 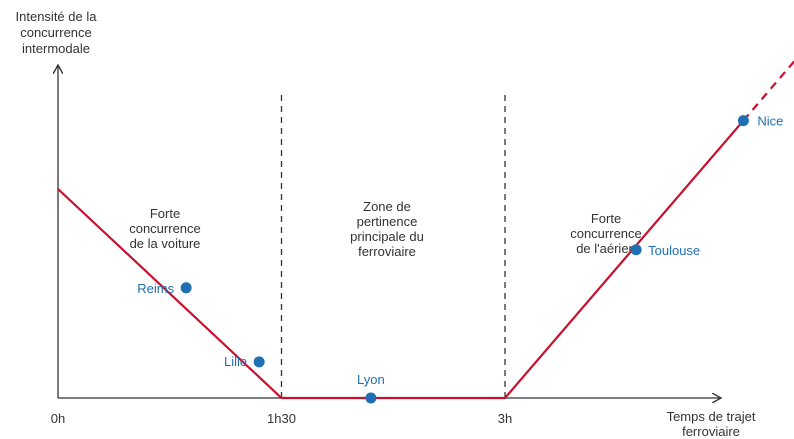 I want to click on x-tick-label-0: 0h, so click(x=58, y=418).